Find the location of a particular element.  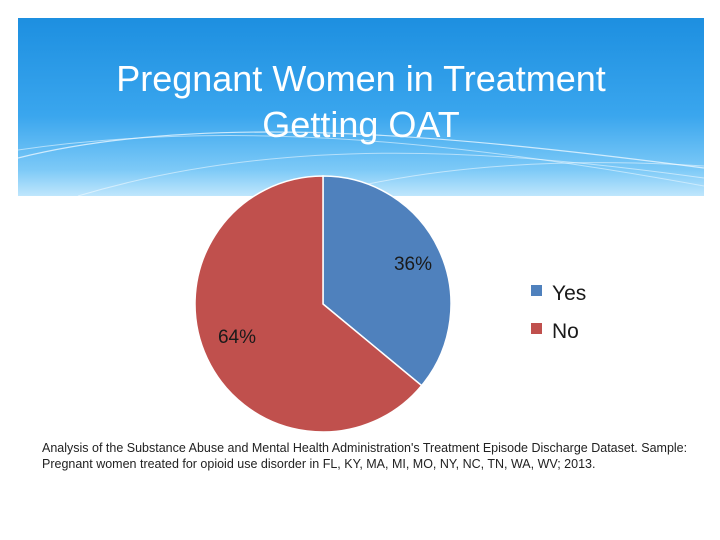

pie-slice-yes is located at coordinates (387, 281).